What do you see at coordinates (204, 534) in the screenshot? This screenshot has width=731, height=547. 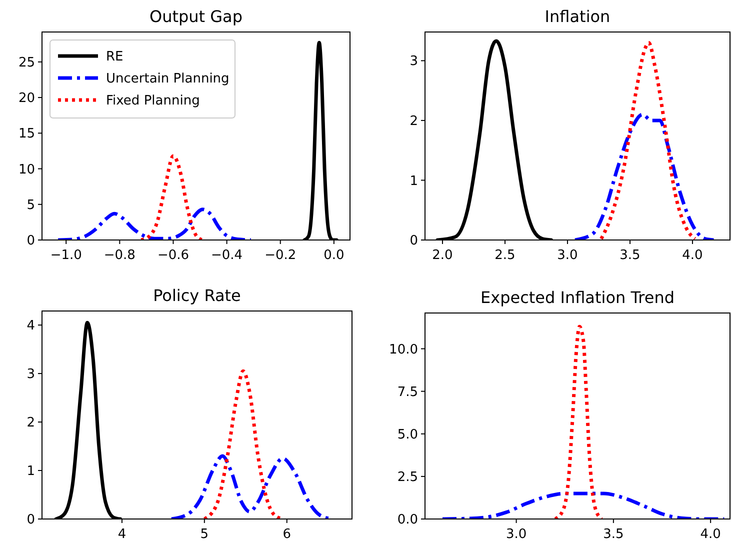 I see `x-tick-label: 5` at bounding box center [204, 534].